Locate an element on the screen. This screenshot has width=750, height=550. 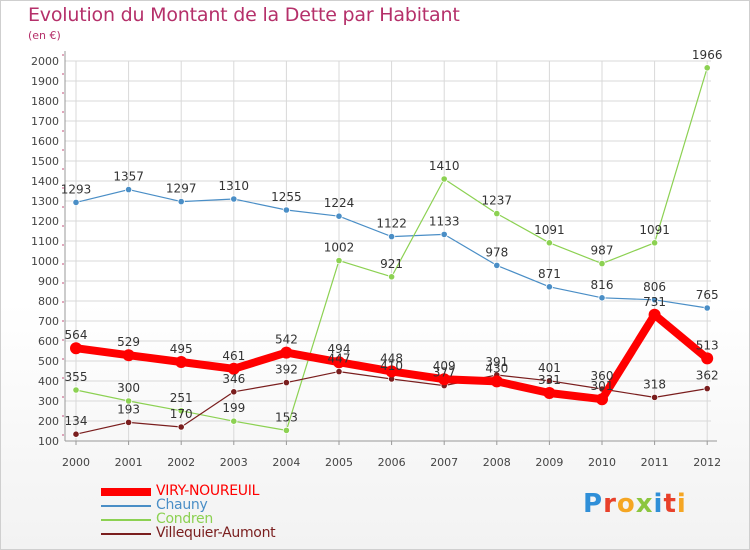
data-label: 377 is located at coordinates (444, 373).